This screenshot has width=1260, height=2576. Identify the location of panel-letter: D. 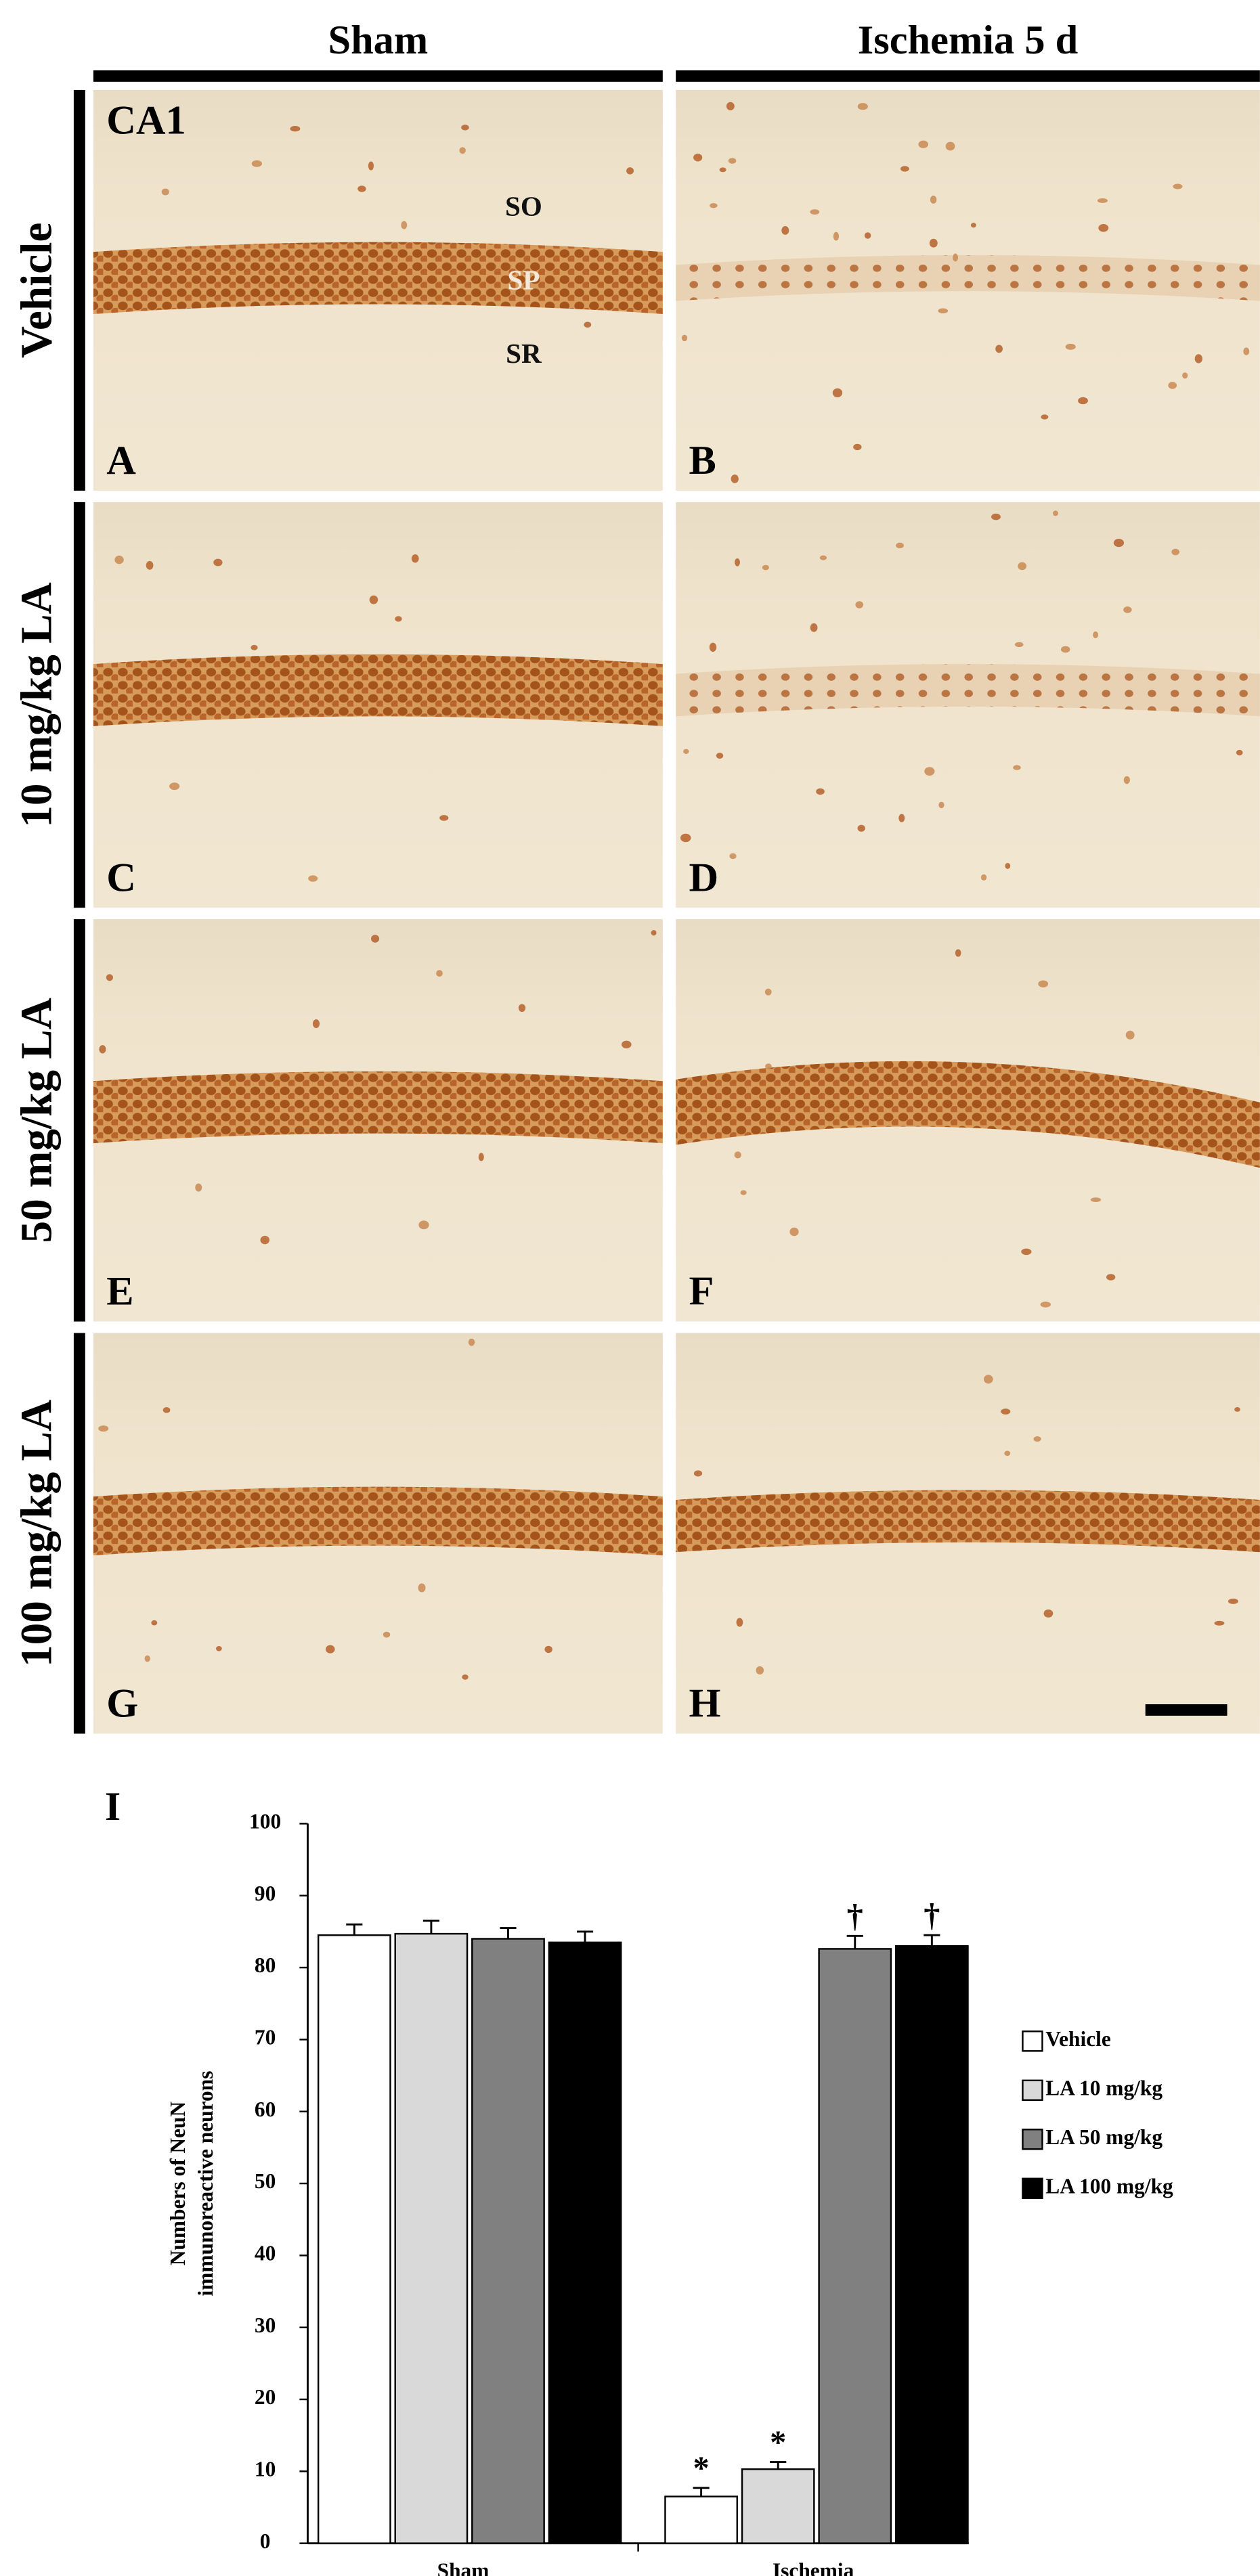
(704, 877).